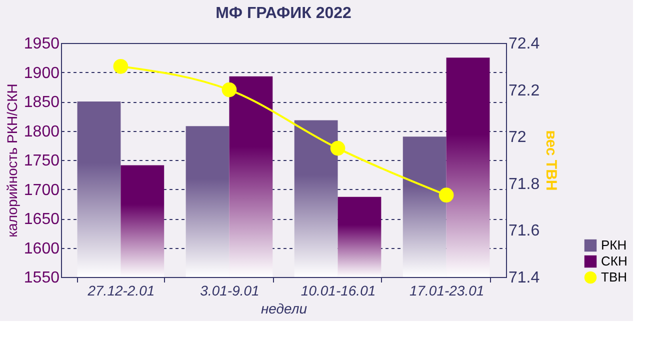 The width and height of the screenshot is (672, 362). I want to click on x-tick-label: 17.01-23.01, so click(446, 290).